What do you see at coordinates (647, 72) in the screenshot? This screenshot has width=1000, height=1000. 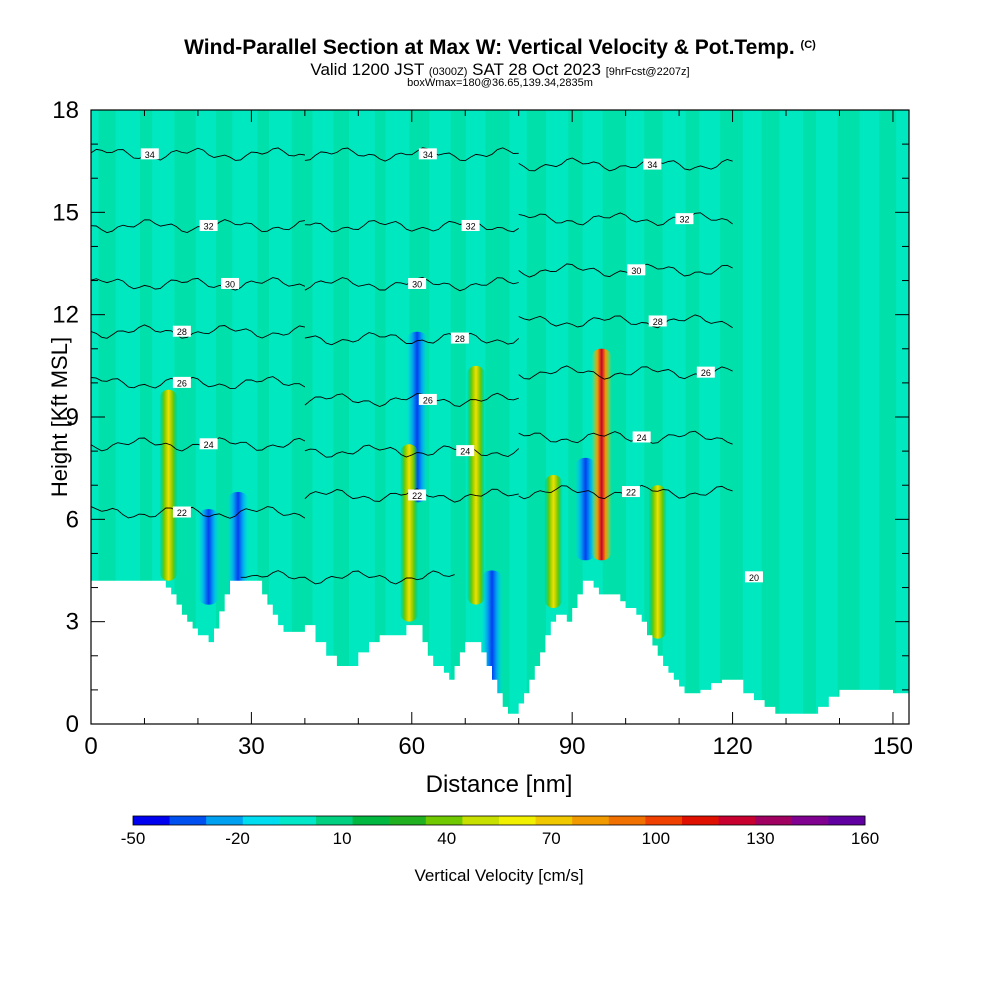 I see `forecast-info: [9hrFcst@2207z]` at bounding box center [647, 72].